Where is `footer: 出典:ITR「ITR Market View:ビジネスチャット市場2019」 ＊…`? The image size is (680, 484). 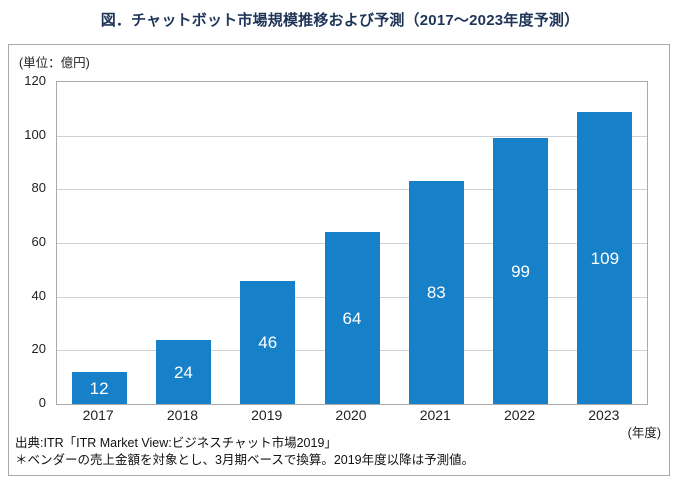 footer: 出典:ITR「ITR Market View:ビジネスチャット市場2019」 ＊… is located at coordinates (244, 451).